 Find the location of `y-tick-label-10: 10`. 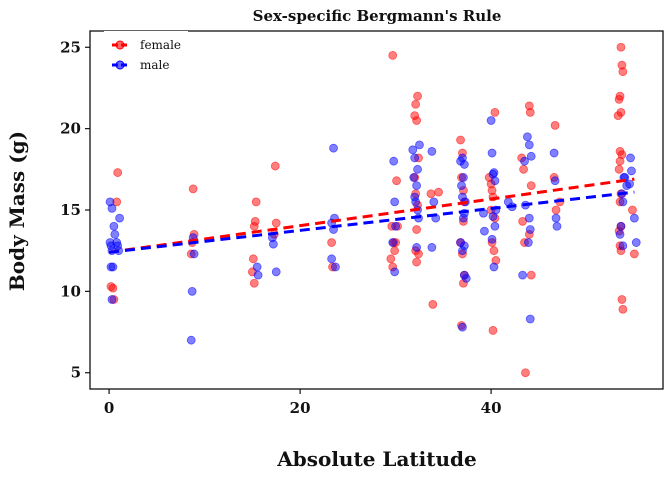

y-tick-label-10: 10 is located at coordinates (70, 291).